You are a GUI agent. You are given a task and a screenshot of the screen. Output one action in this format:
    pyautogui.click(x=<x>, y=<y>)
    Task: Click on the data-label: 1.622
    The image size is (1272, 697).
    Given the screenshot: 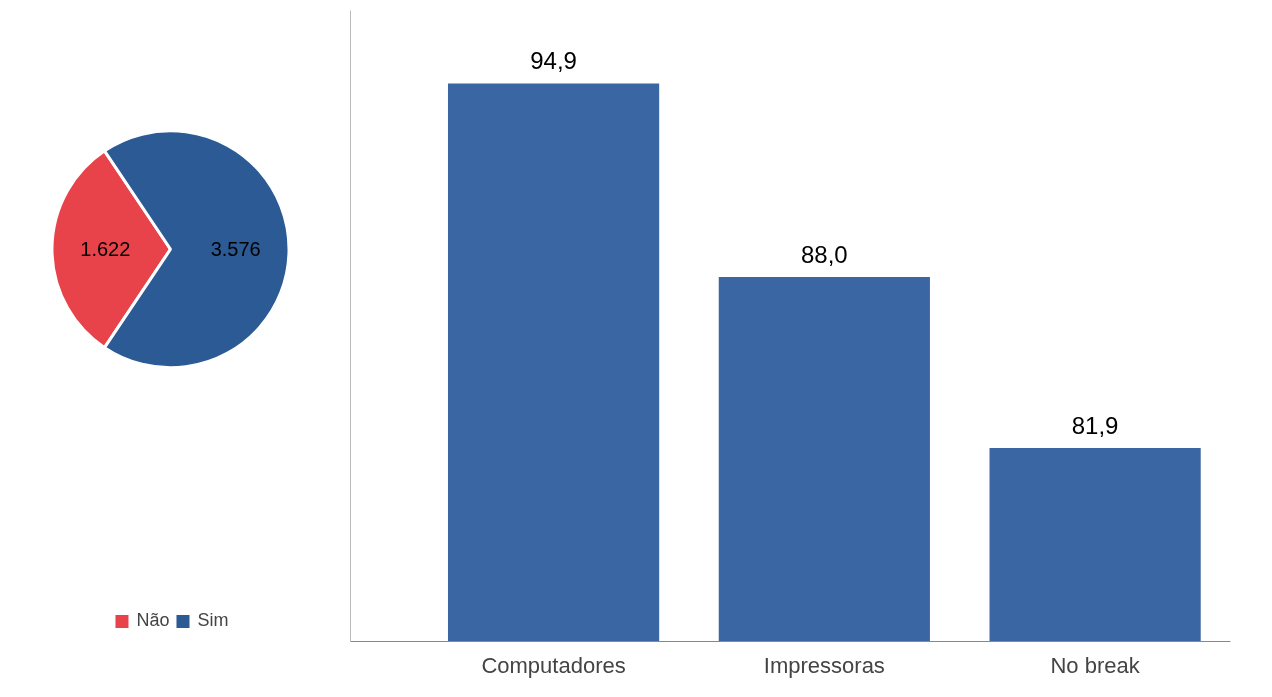 What is the action you would take?
    pyautogui.click(x=105, y=249)
    